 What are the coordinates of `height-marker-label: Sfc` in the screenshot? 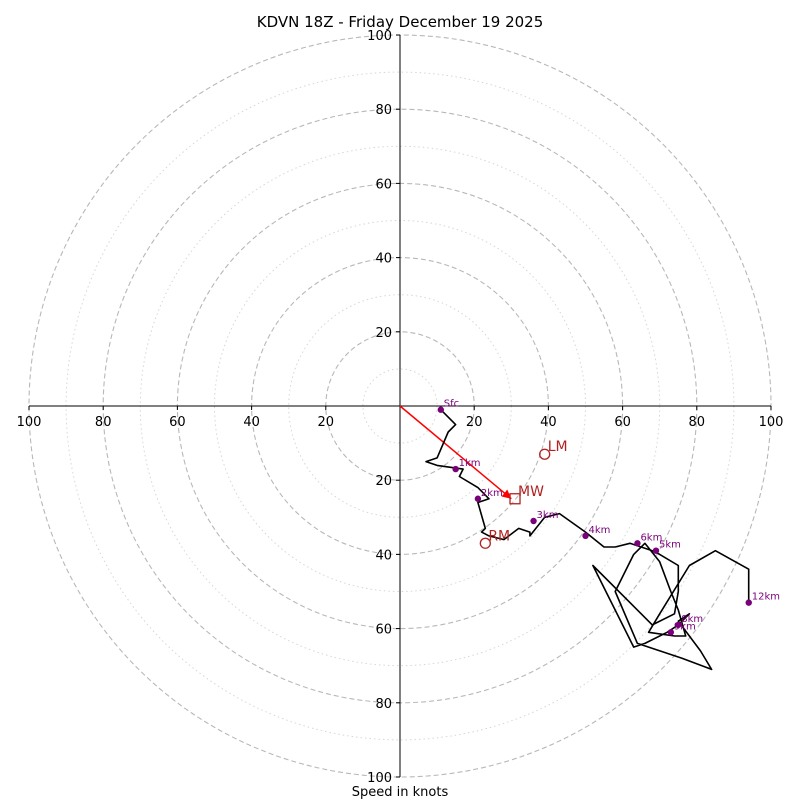 It's located at (451, 404).